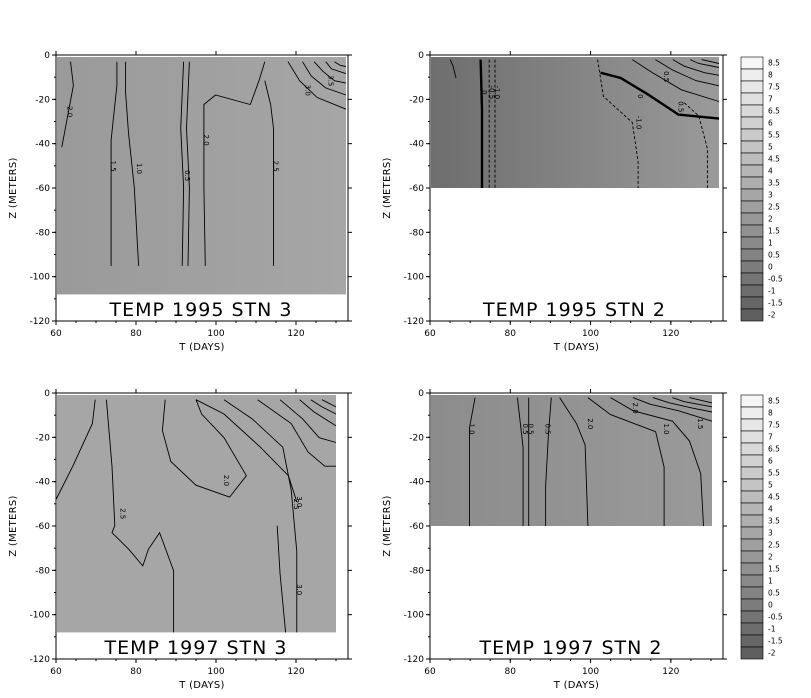  Describe the element at coordinates (484, 92) in the screenshot. I see `contour-label: 0` at that location.